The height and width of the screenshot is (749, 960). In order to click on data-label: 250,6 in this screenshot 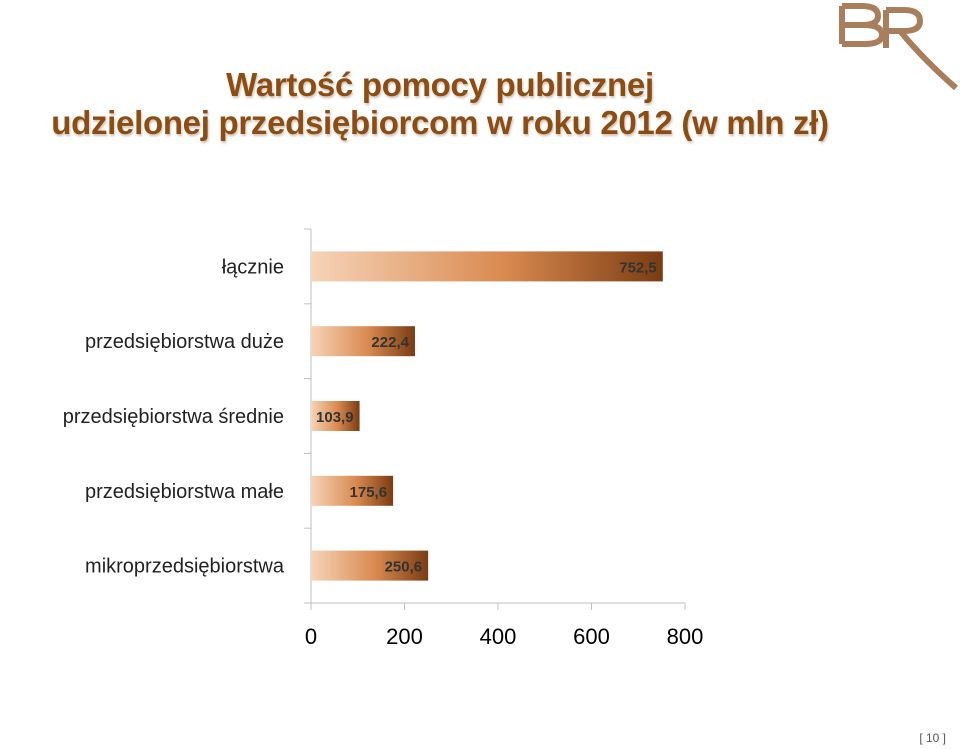, I will do `click(404, 567)`.